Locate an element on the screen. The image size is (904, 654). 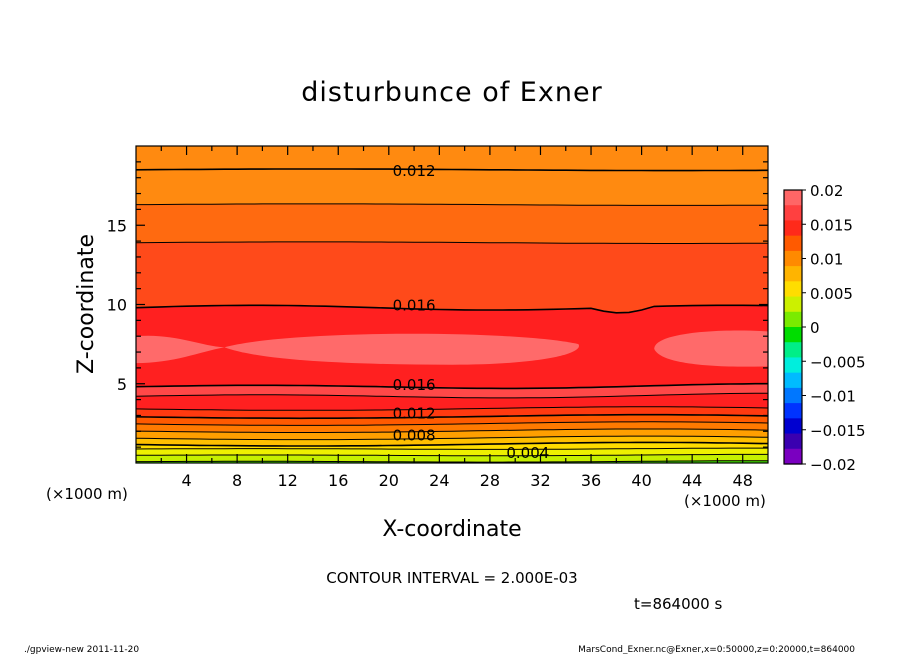
contour-labels: 0.012 0.016 0.016 0.012 0.008 0.004 is located at coordinates (471, 312).